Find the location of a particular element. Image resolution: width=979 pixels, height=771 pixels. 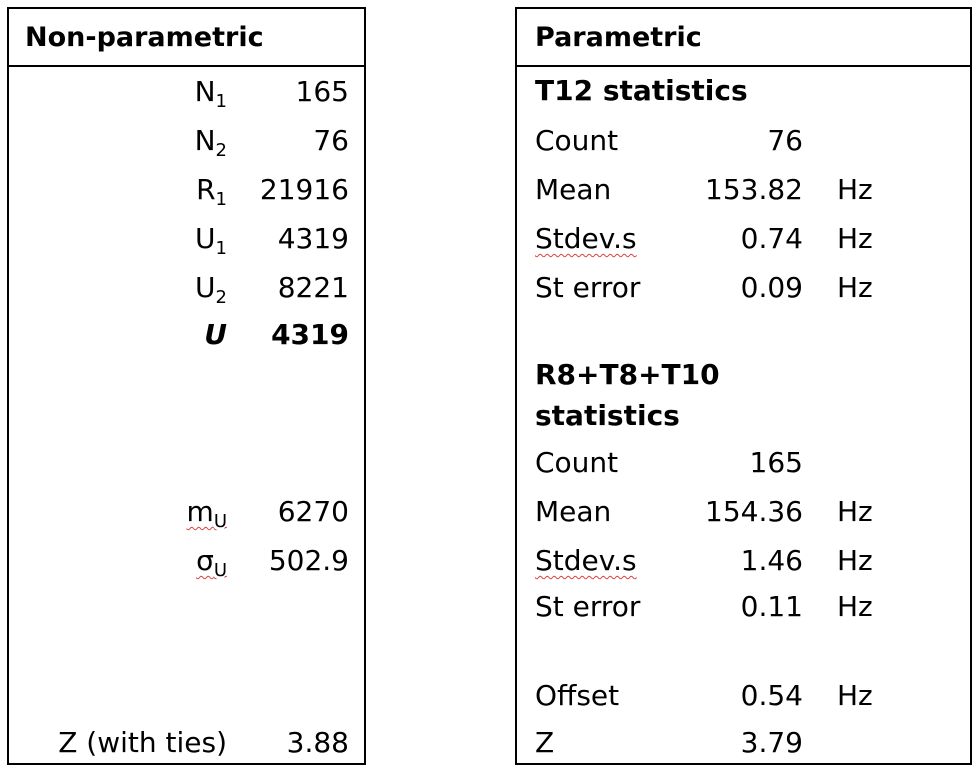

t12-count-label: Count is located at coordinates (577, 140).